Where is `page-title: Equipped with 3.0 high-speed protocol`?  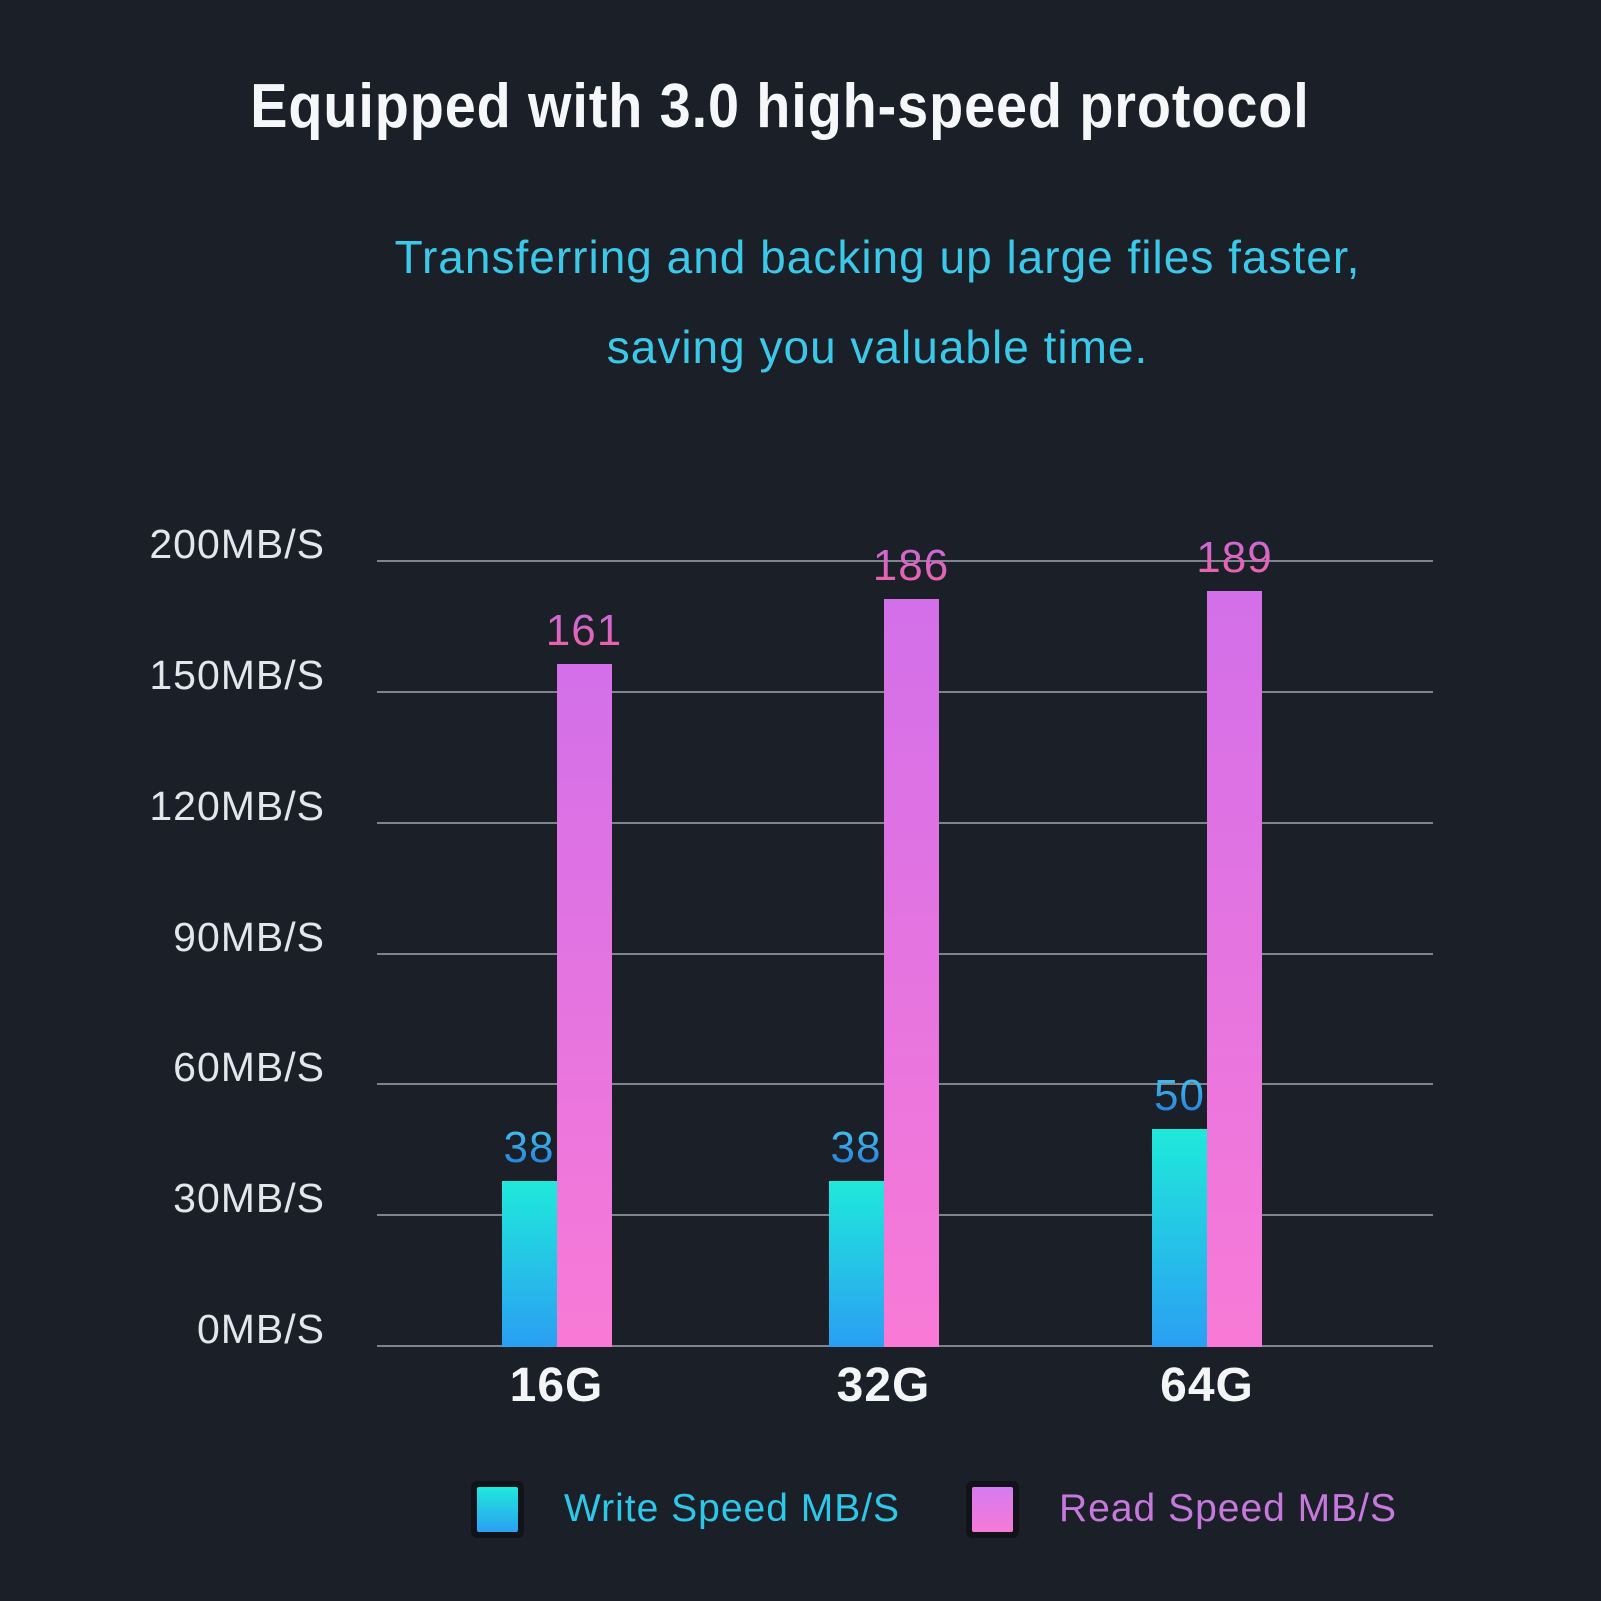
page-title: Equipped with 3.0 high-speed protocol is located at coordinates (780, 106).